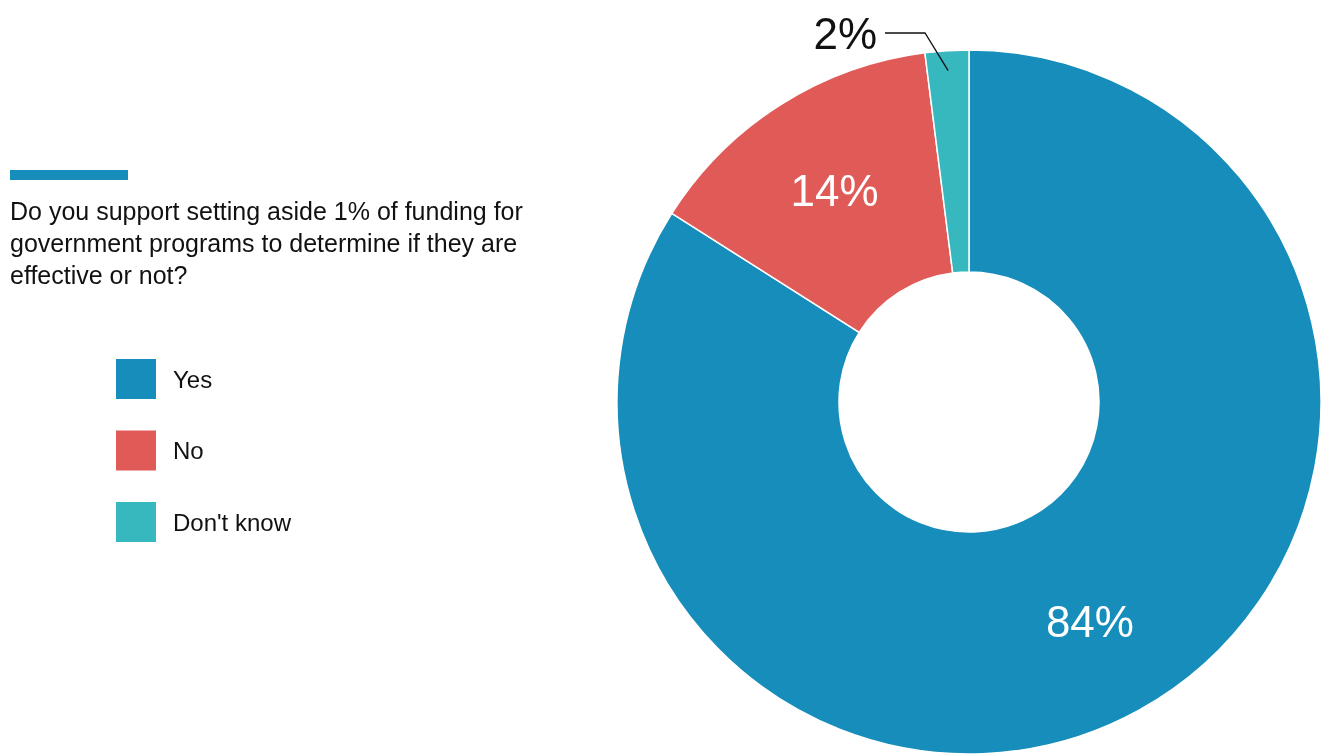  What do you see at coordinates (266, 243) in the screenshot?
I see `text: Do you support setting aside 1% of funding for government programs to determine if they are effective or not?` at bounding box center [266, 243].